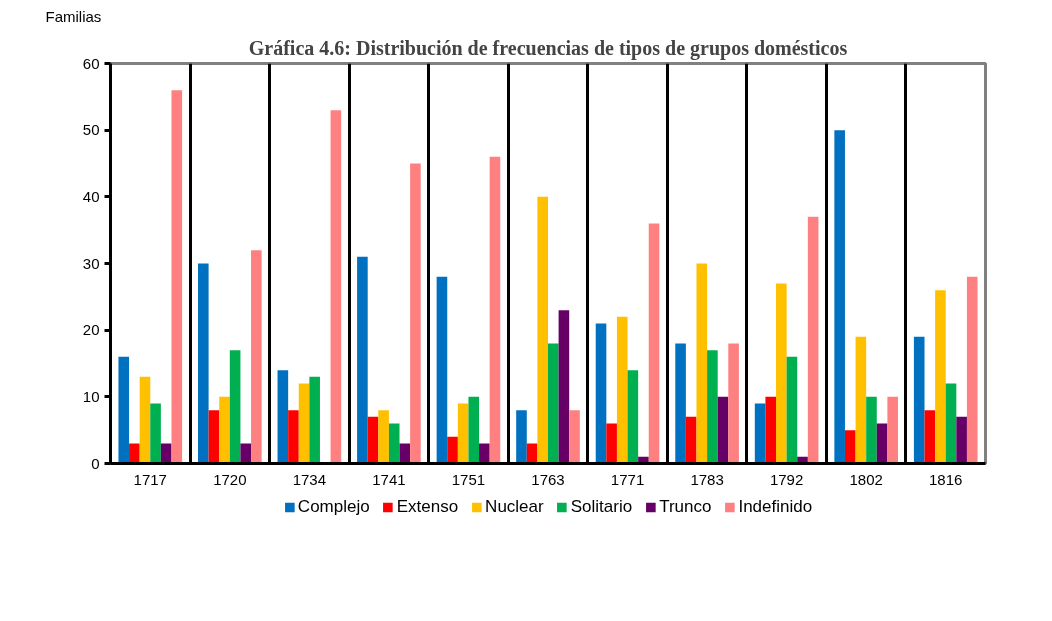  What do you see at coordinates (775, 507) in the screenshot?
I see `legend-label: Indefinido` at bounding box center [775, 507].